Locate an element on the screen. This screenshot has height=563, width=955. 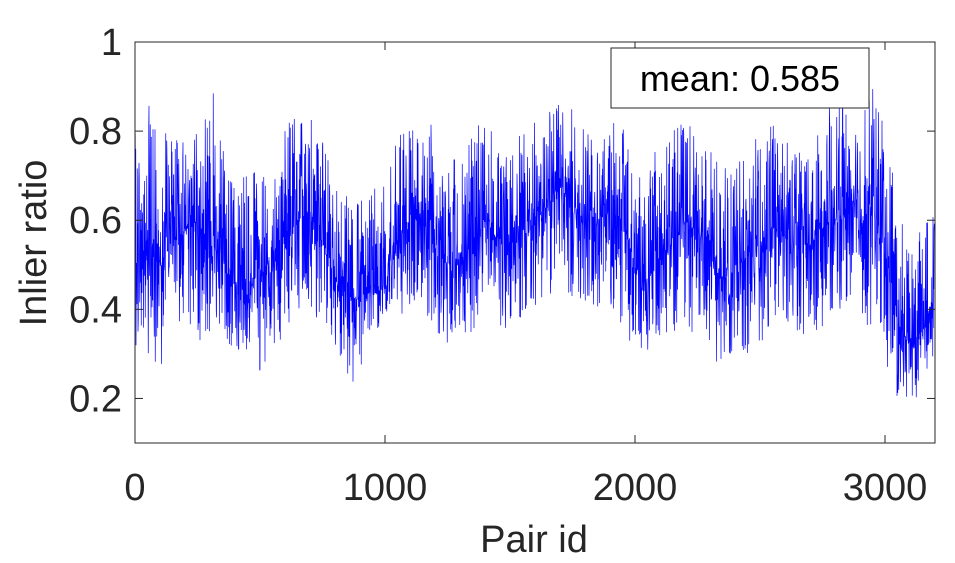
y-tick-label: 0.6 is located at coordinates (95, 221).